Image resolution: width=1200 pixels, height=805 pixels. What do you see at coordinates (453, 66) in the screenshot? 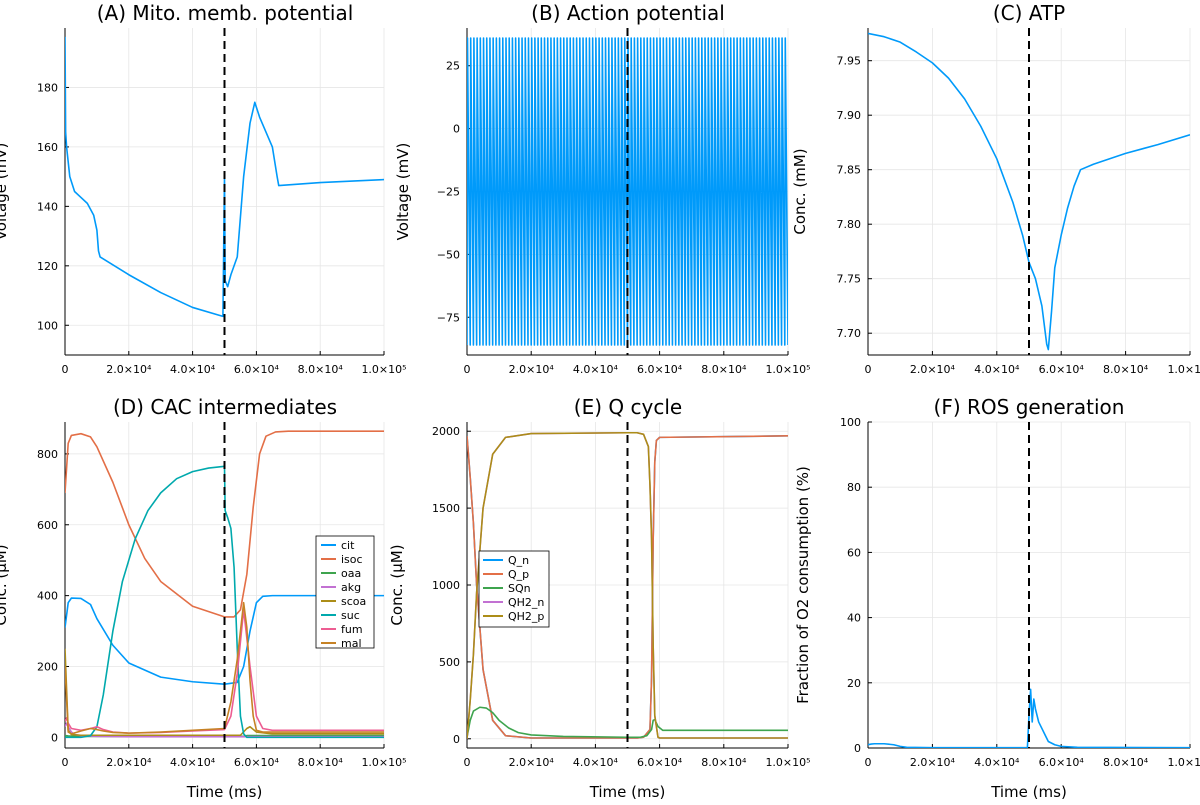
I see `y-tick-label: 25` at bounding box center [453, 66].